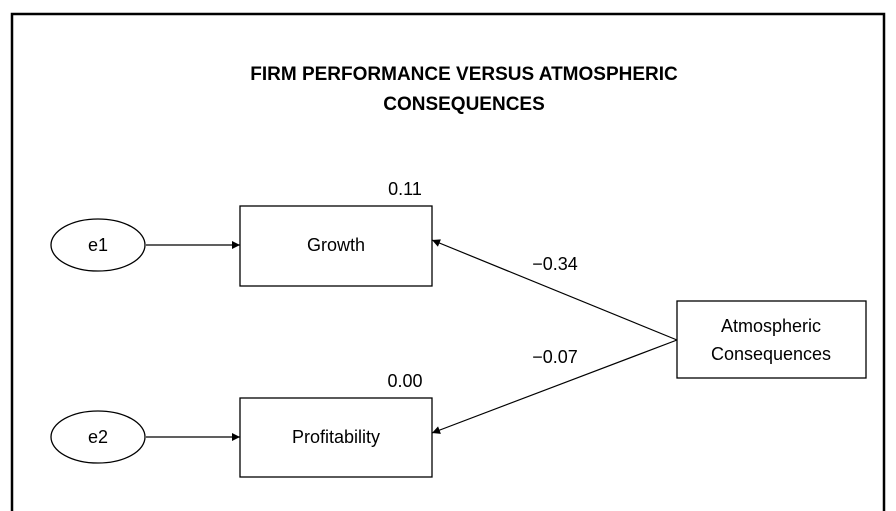  I want to click on node-label: Consequences, so click(771, 354).